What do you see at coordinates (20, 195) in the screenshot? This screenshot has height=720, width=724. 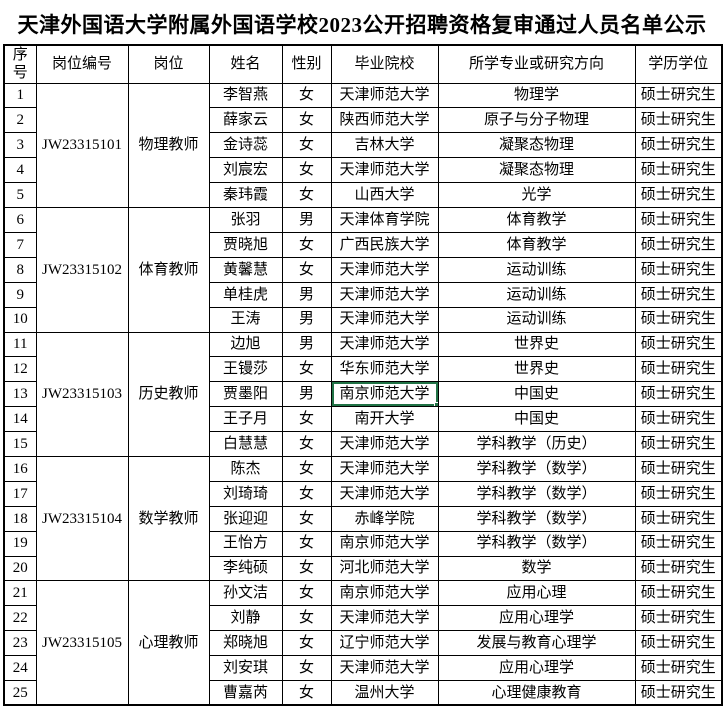 I see `cell-serial-number: 5` at bounding box center [20, 195].